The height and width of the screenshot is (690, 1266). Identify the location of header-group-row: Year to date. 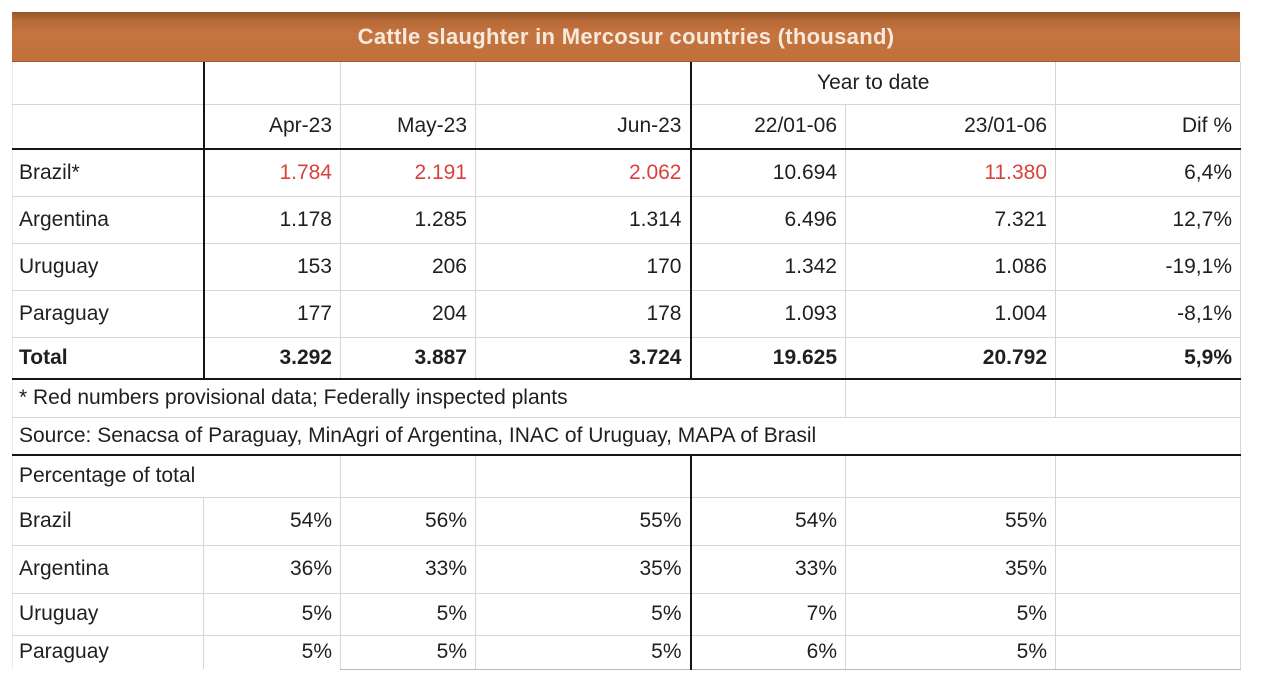
(626, 83).